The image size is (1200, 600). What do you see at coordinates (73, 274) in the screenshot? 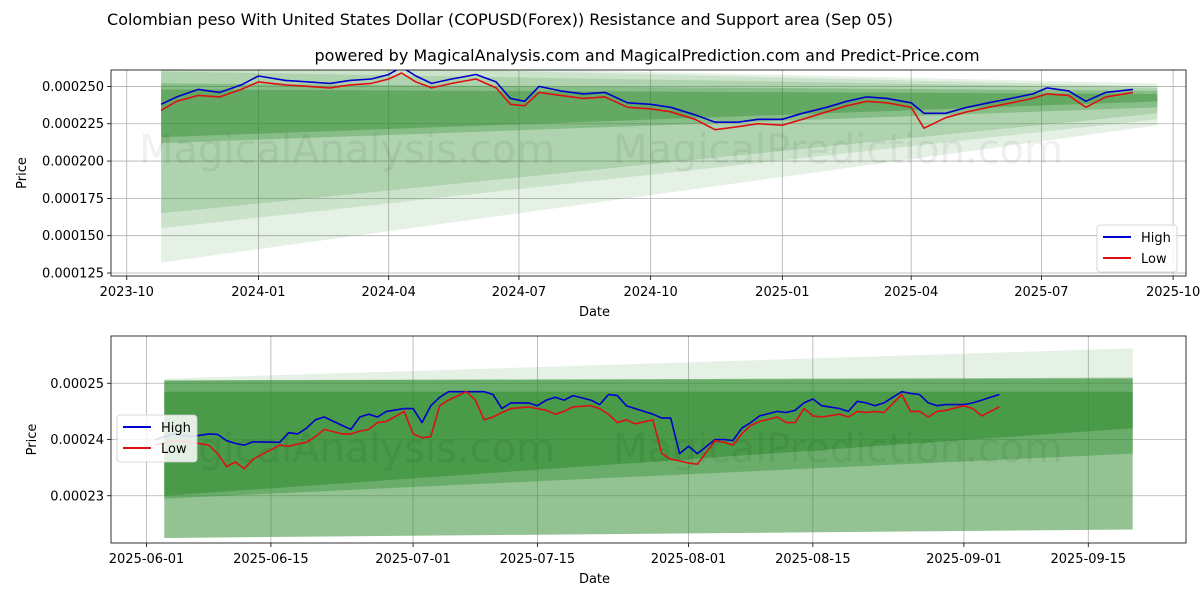
I see `y-tick-label: 0.000125` at bounding box center [73, 274].